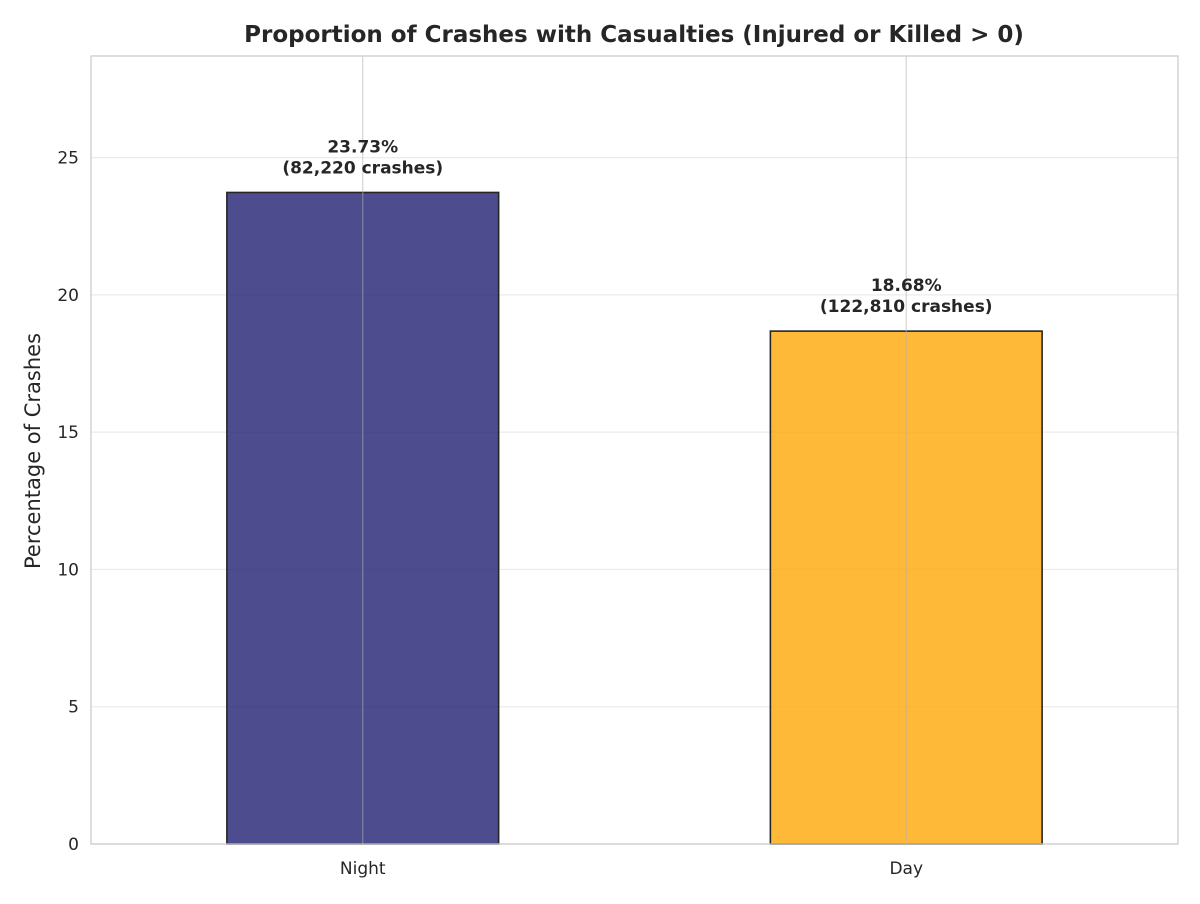 The image size is (1200, 904). I want to click on x-tick-label: Day, so click(906, 869).